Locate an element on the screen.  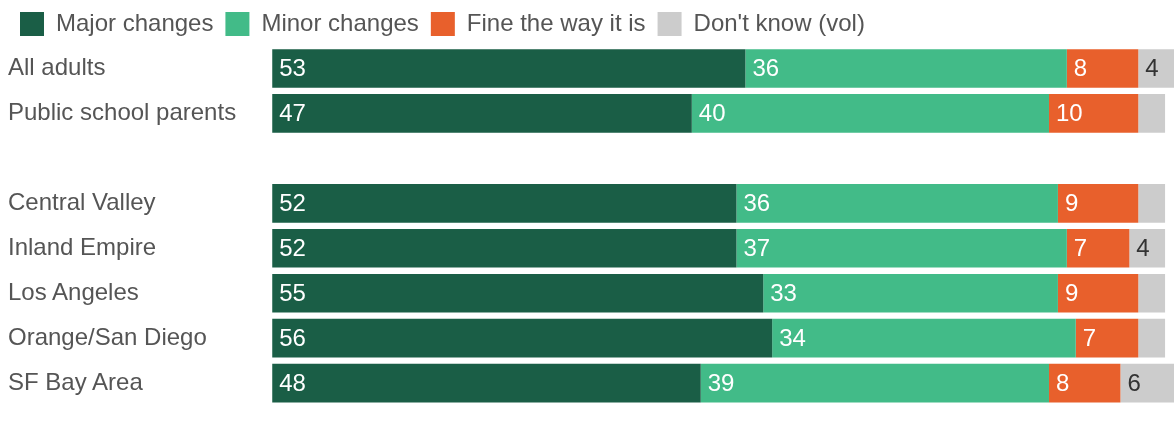
data-label: 10 is located at coordinates (1069, 113).